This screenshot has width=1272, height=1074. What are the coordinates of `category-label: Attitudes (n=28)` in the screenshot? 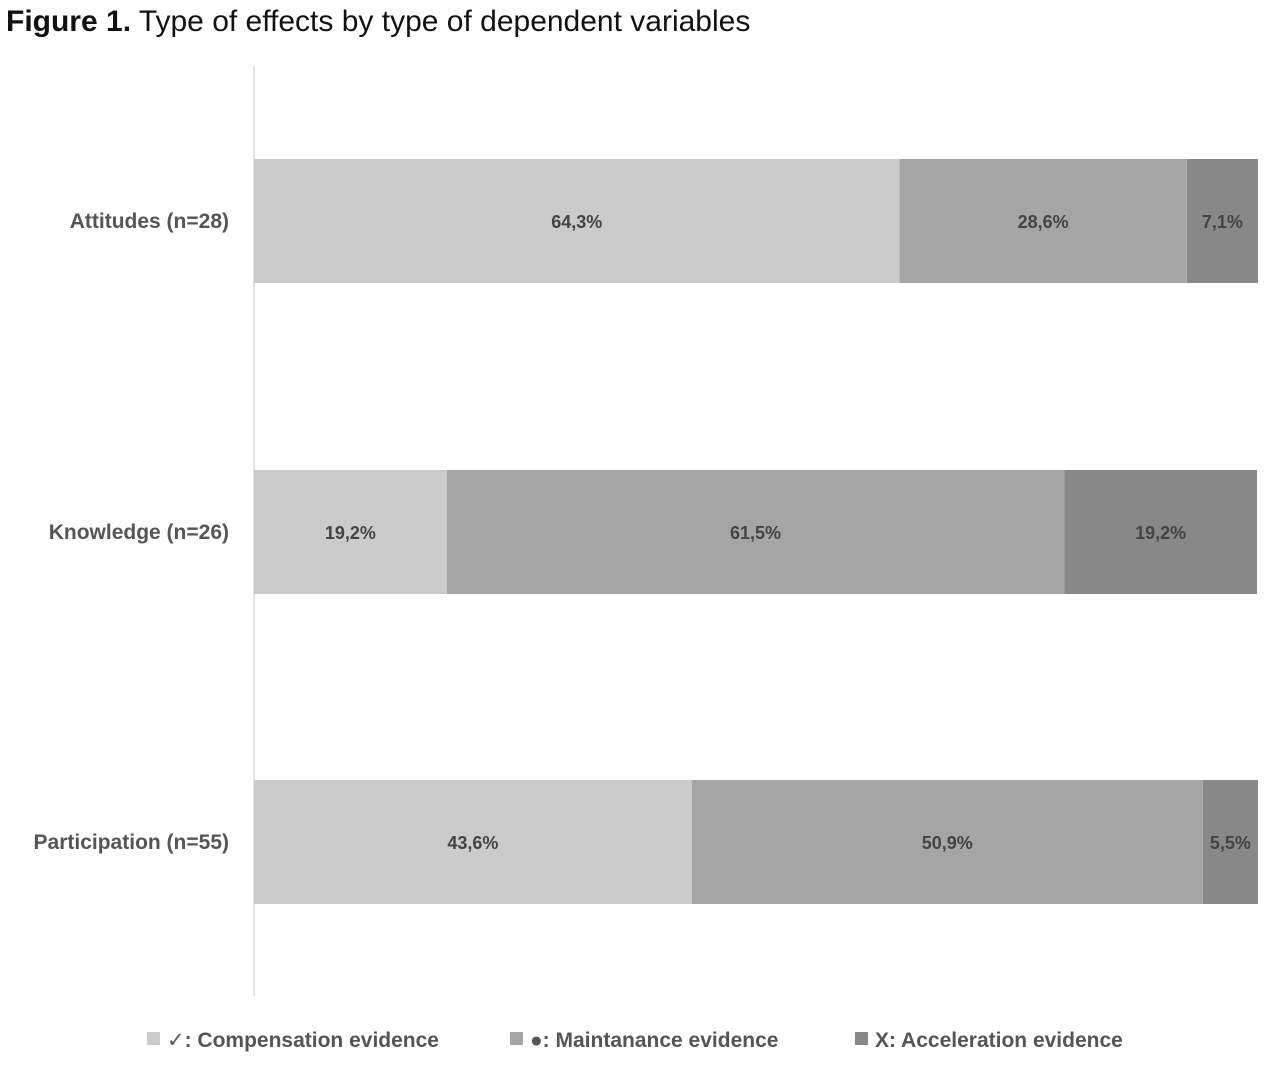 It's located at (149, 221).